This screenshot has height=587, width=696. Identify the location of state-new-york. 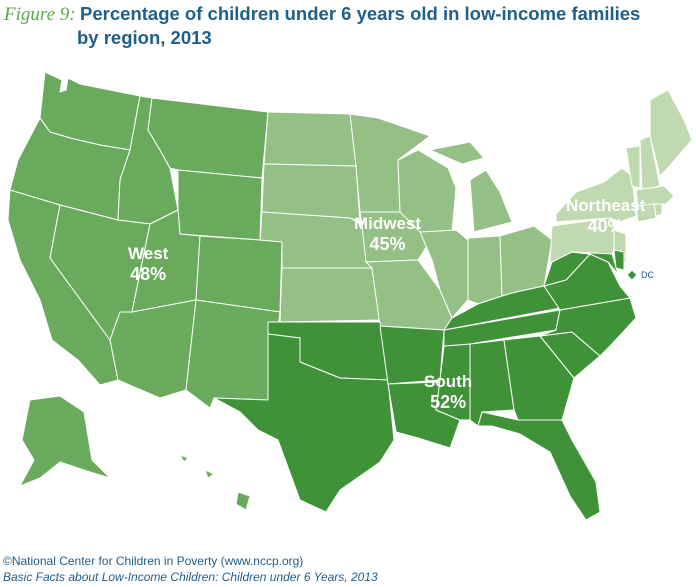
(596, 195).